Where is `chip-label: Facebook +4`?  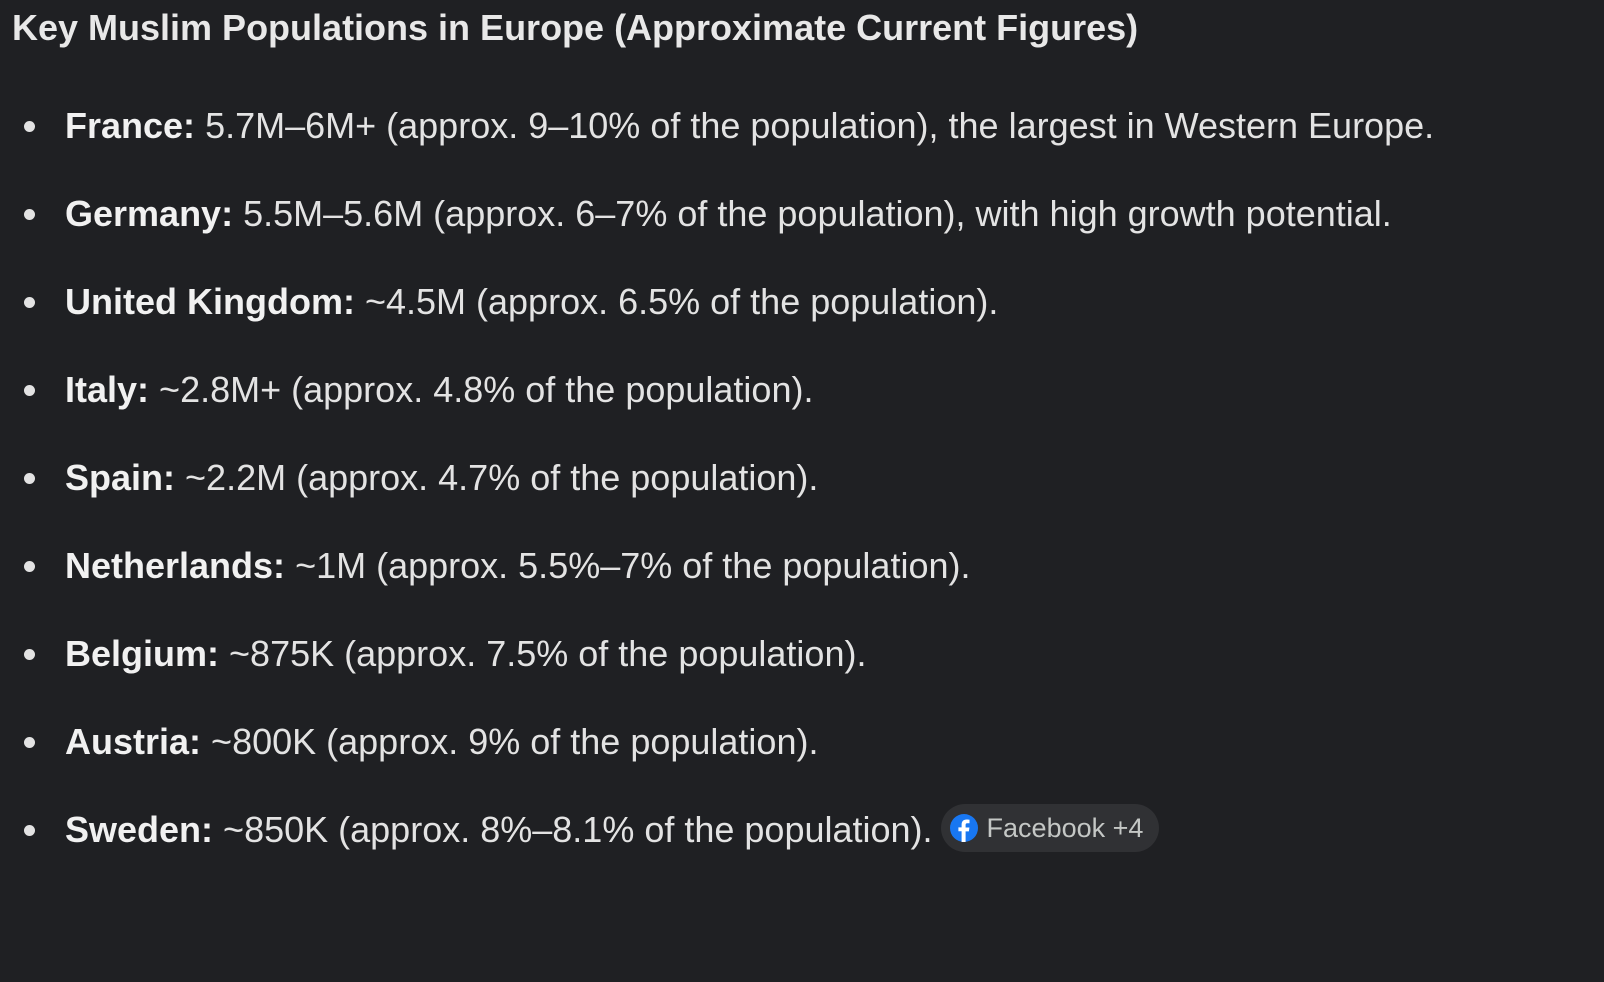 chip-label: Facebook +4 is located at coordinates (1065, 827).